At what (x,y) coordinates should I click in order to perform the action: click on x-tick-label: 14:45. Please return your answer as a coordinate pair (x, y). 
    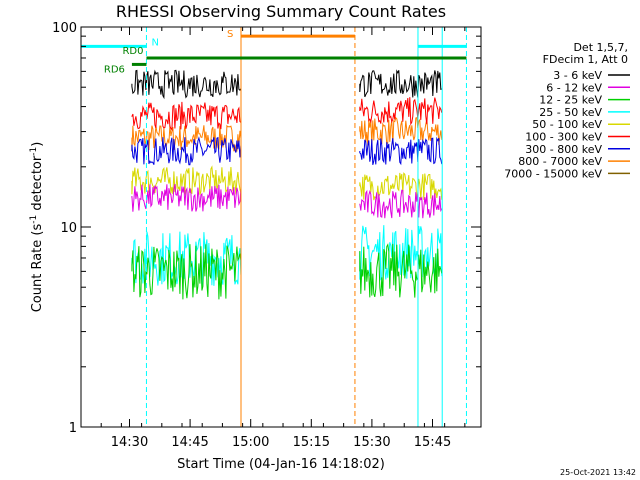
    Looking at the image, I should click on (189, 442).